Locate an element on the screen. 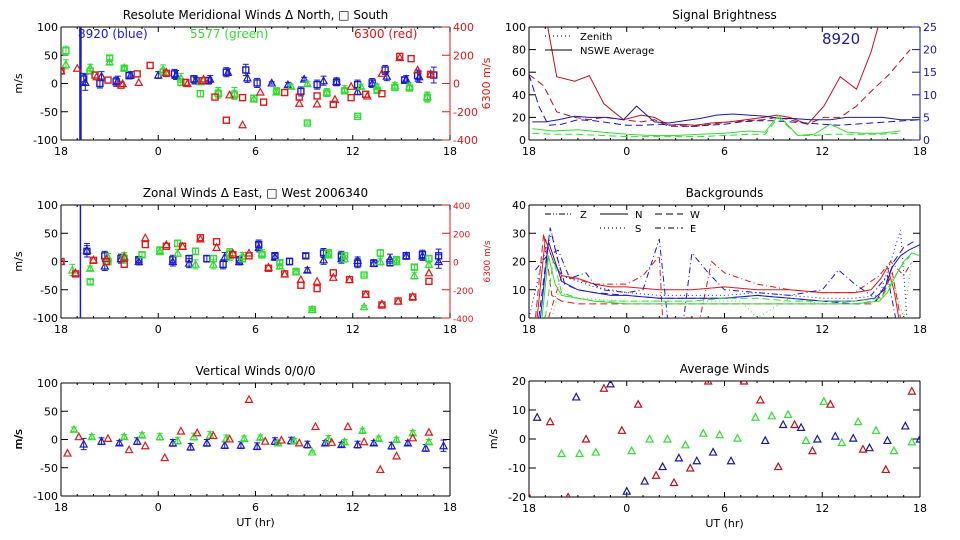 This screenshot has width=960, height=540. legend-label: S is located at coordinates (638, 229).